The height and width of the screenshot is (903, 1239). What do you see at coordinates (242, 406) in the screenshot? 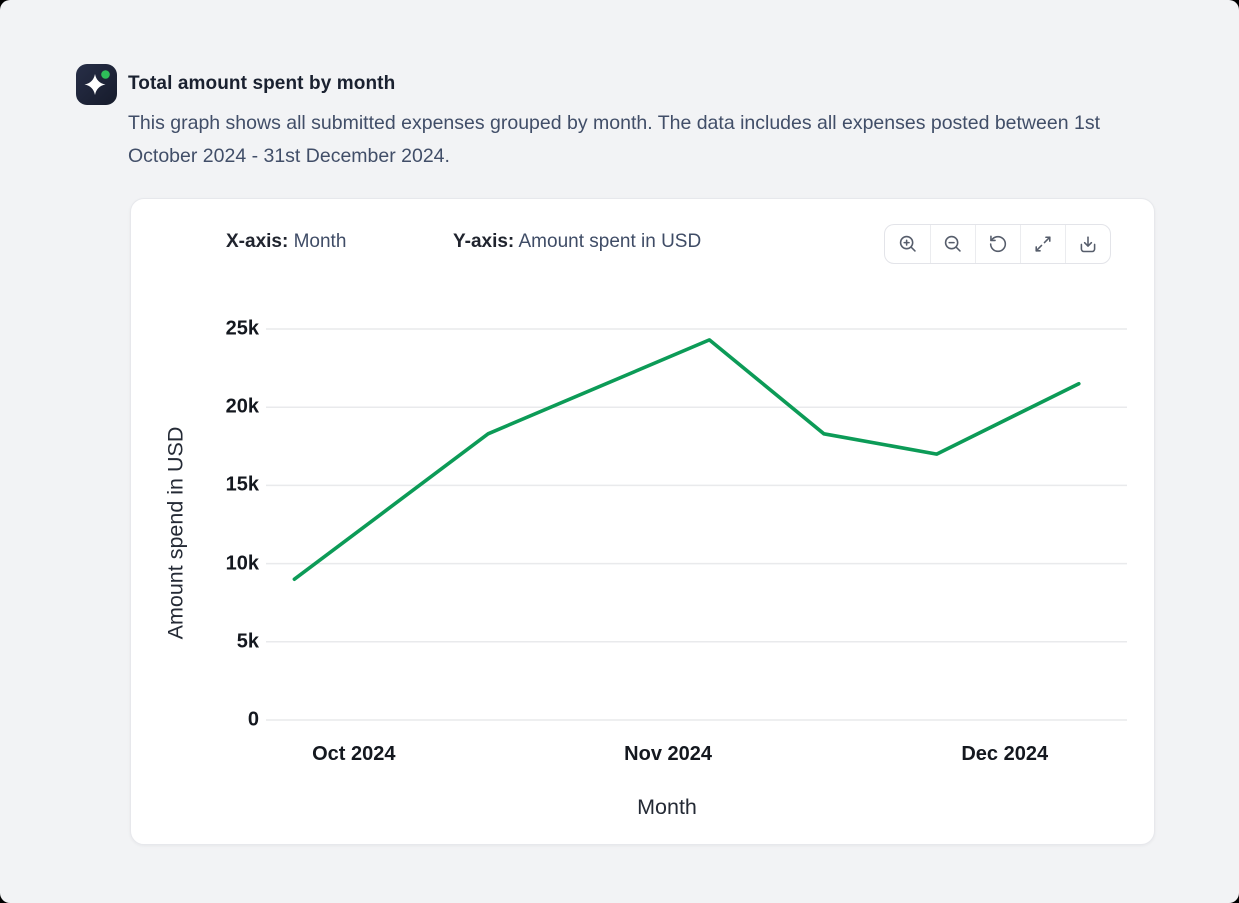
I see `y-tick-label: 20k` at bounding box center [242, 406].